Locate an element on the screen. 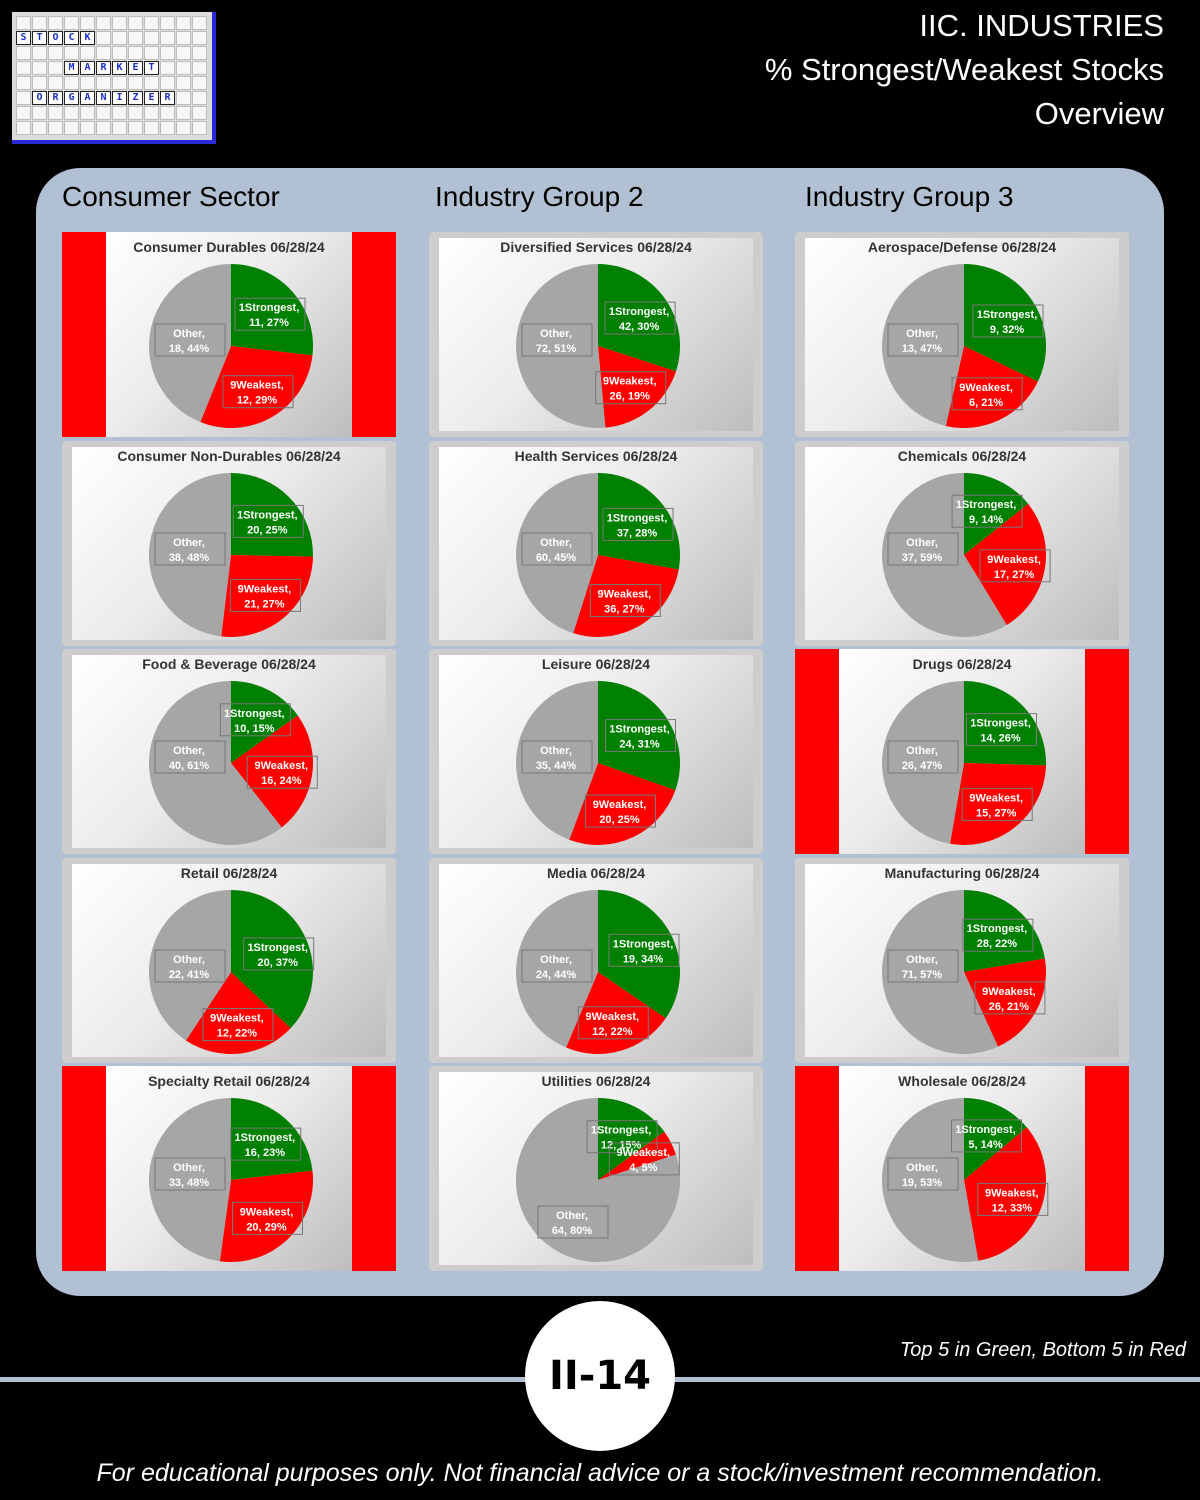 Image resolution: width=1200 pixels, height=1500 pixels. data-label-weakest: 9Weakest, 12, 22% is located at coordinates (613, 1023).